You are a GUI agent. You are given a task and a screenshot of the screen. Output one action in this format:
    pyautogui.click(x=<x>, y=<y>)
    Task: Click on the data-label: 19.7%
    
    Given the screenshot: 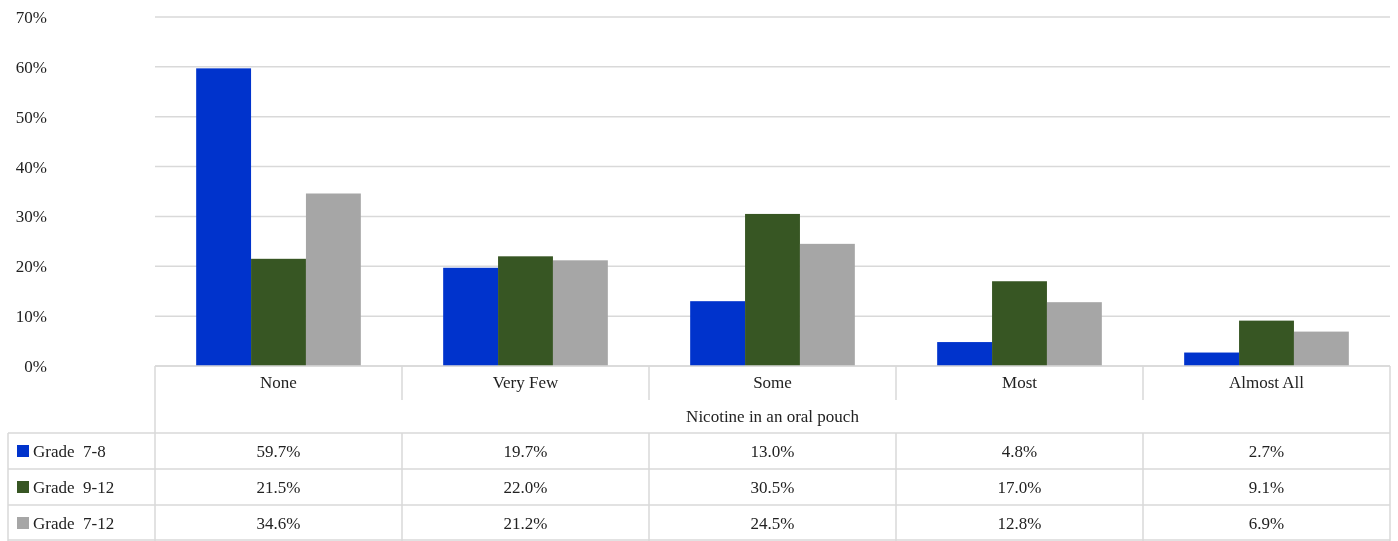 What is the action you would take?
    pyautogui.click(x=525, y=451)
    